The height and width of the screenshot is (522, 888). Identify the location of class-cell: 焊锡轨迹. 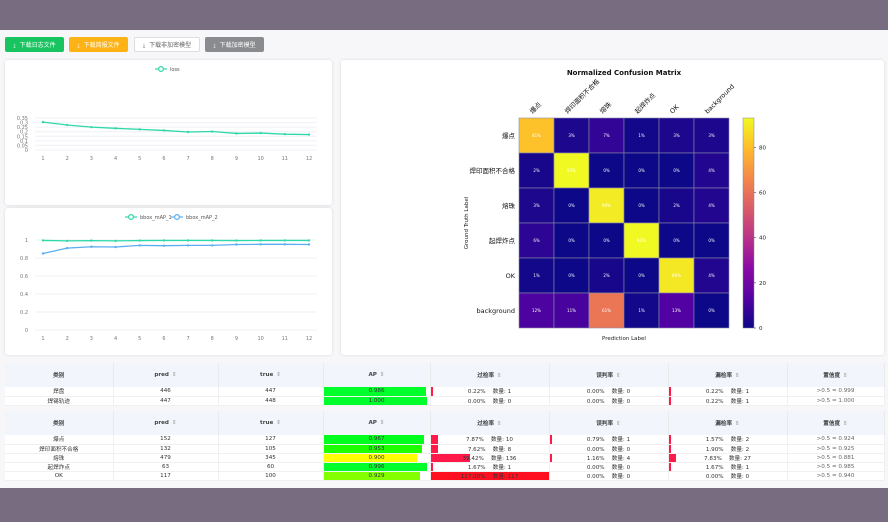
(59, 401).